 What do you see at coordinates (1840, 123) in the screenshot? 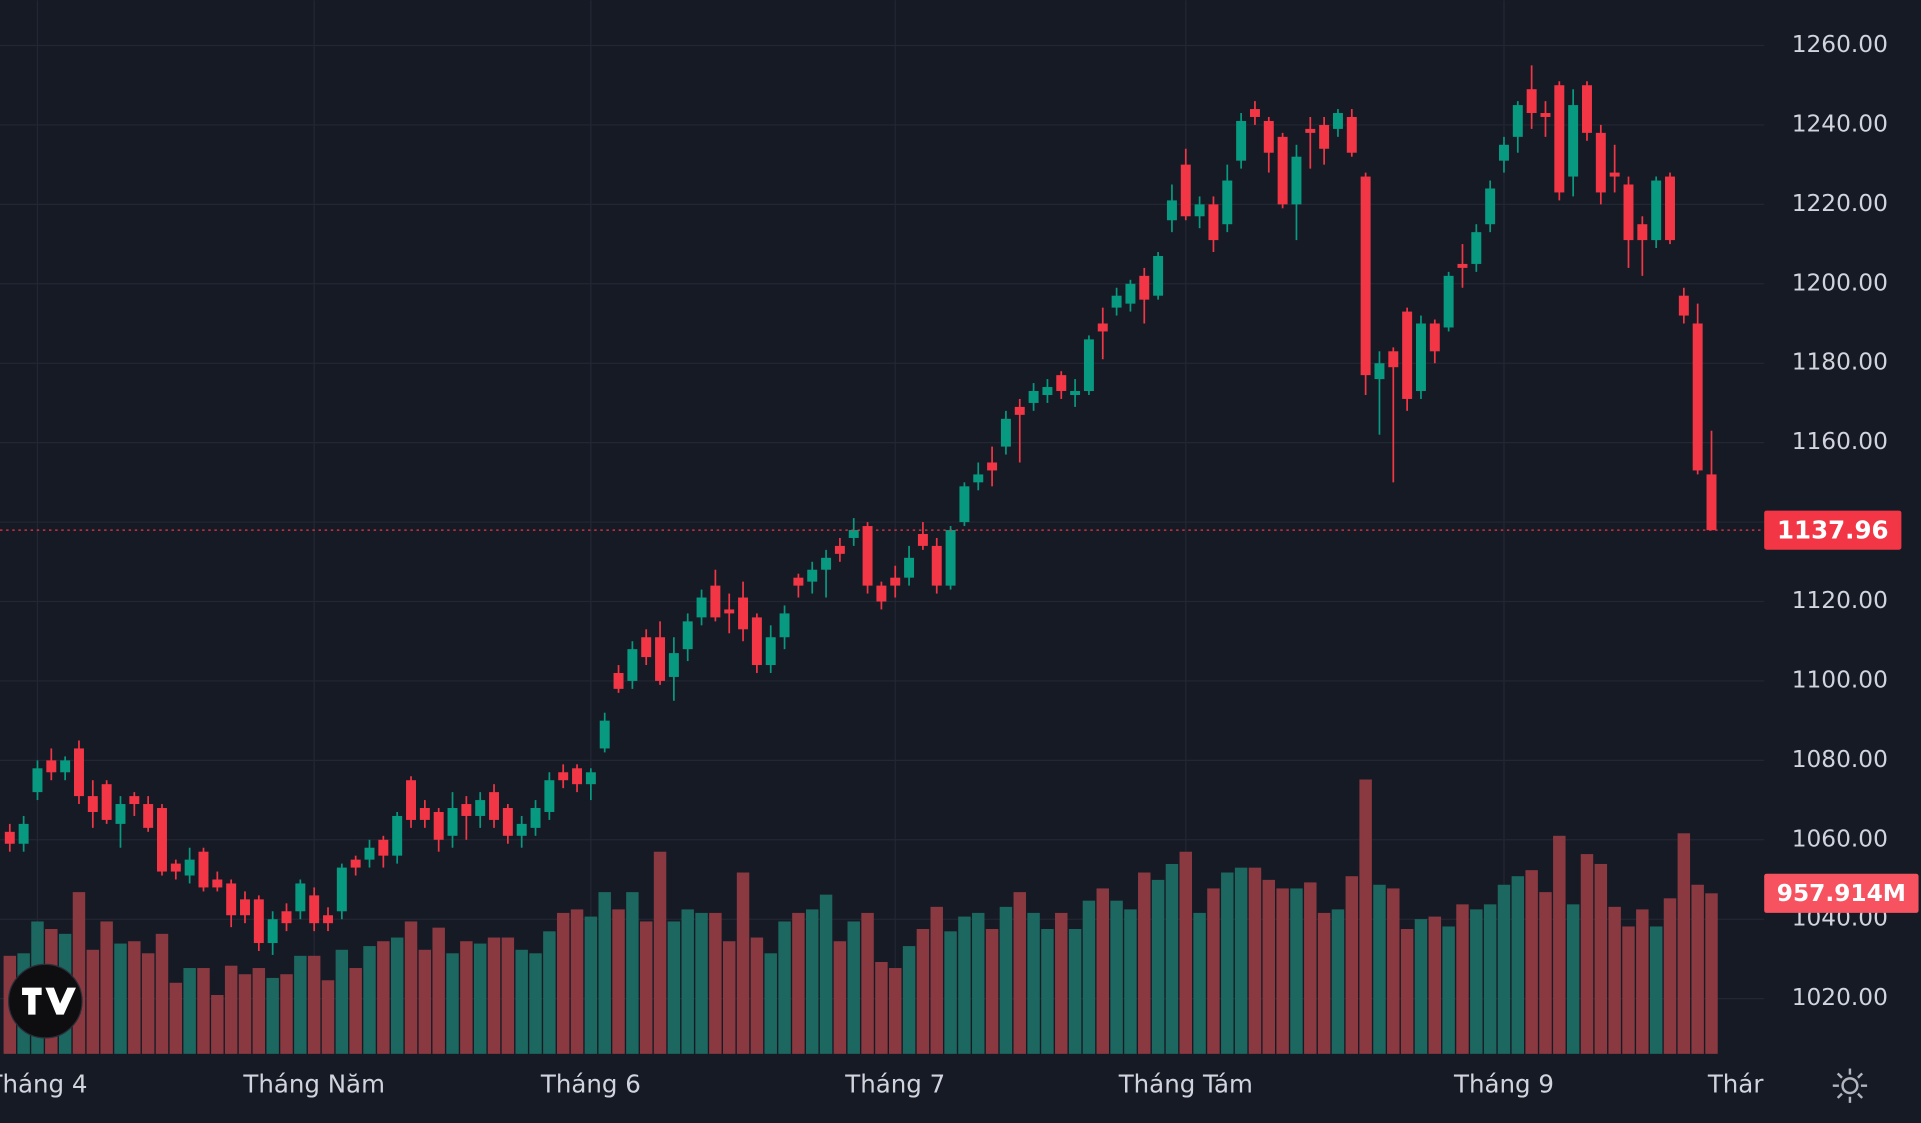
I see `y-tick-label: 1240.00` at bounding box center [1840, 123].